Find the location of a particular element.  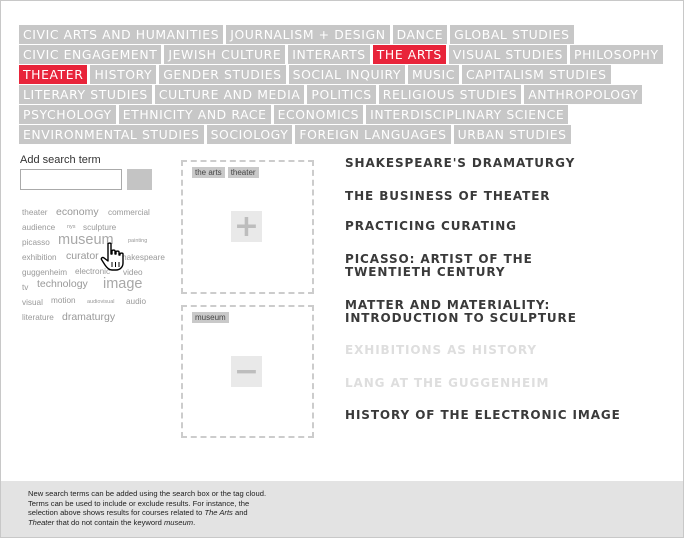

include-chip-row: the arts theater is located at coordinates (225, 172).